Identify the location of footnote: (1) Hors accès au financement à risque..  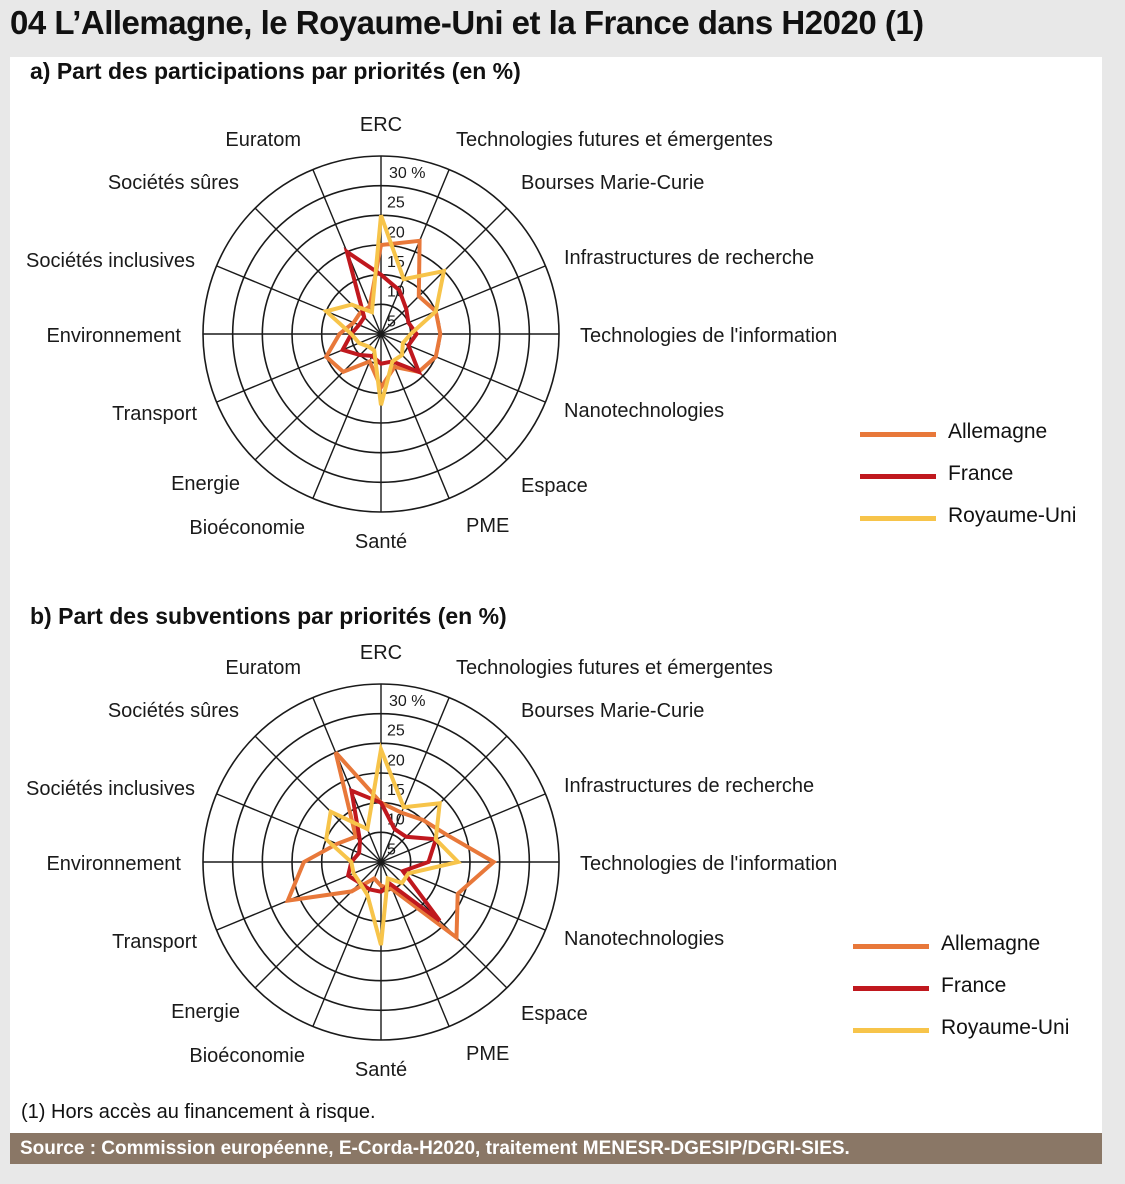
(198, 1112).